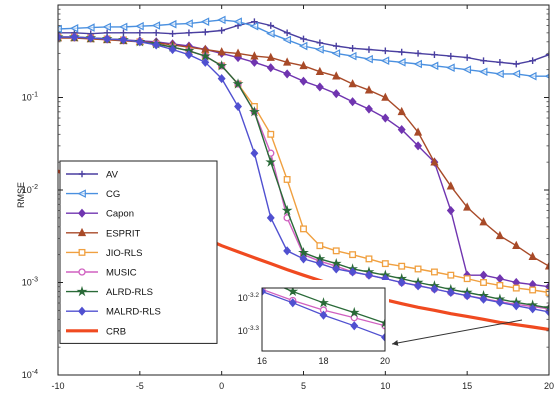 The width and height of the screenshot is (560, 400). I want to click on legend-entry-capon: Capon, so click(100, 214).